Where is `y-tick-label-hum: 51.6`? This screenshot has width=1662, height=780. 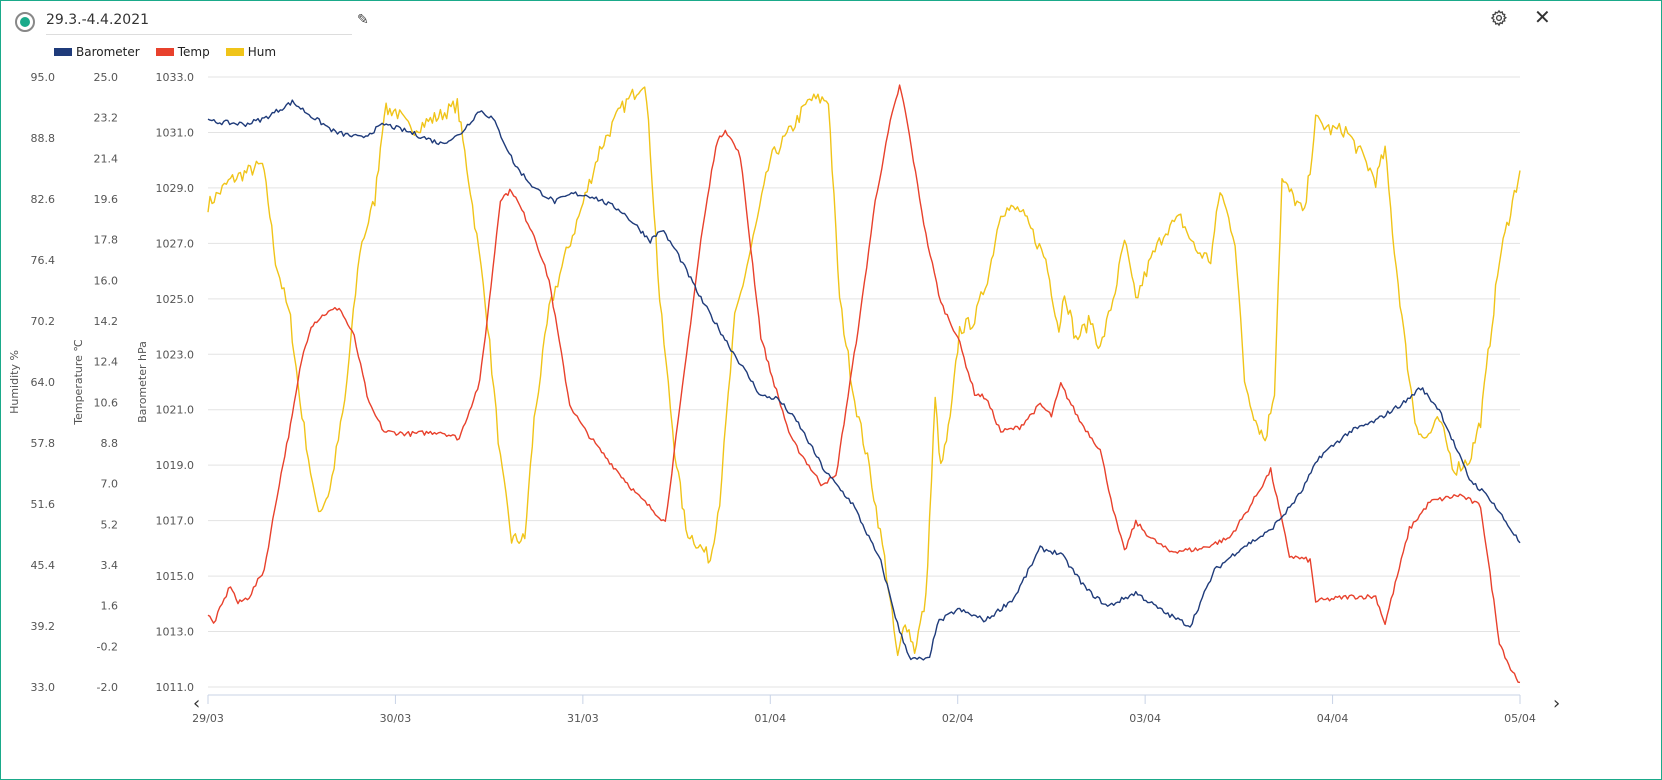
y-tick-label-hum: 51.6 is located at coordinates (43, 504).